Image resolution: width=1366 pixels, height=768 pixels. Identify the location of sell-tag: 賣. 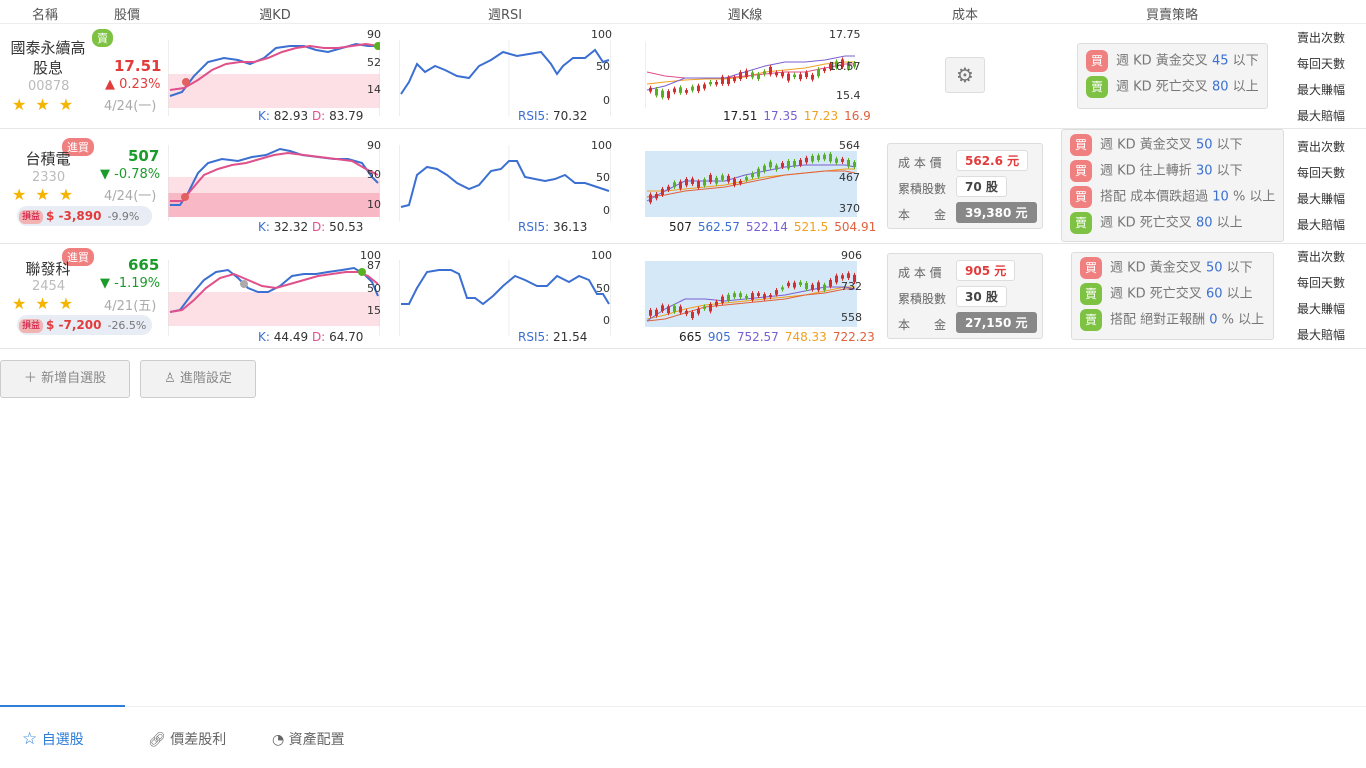
(102, 38).